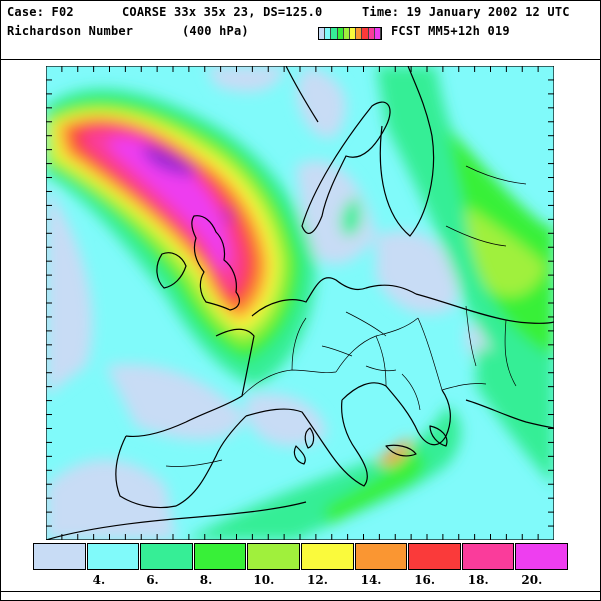  I want to click on legend-label: 12., so click(317, 580).